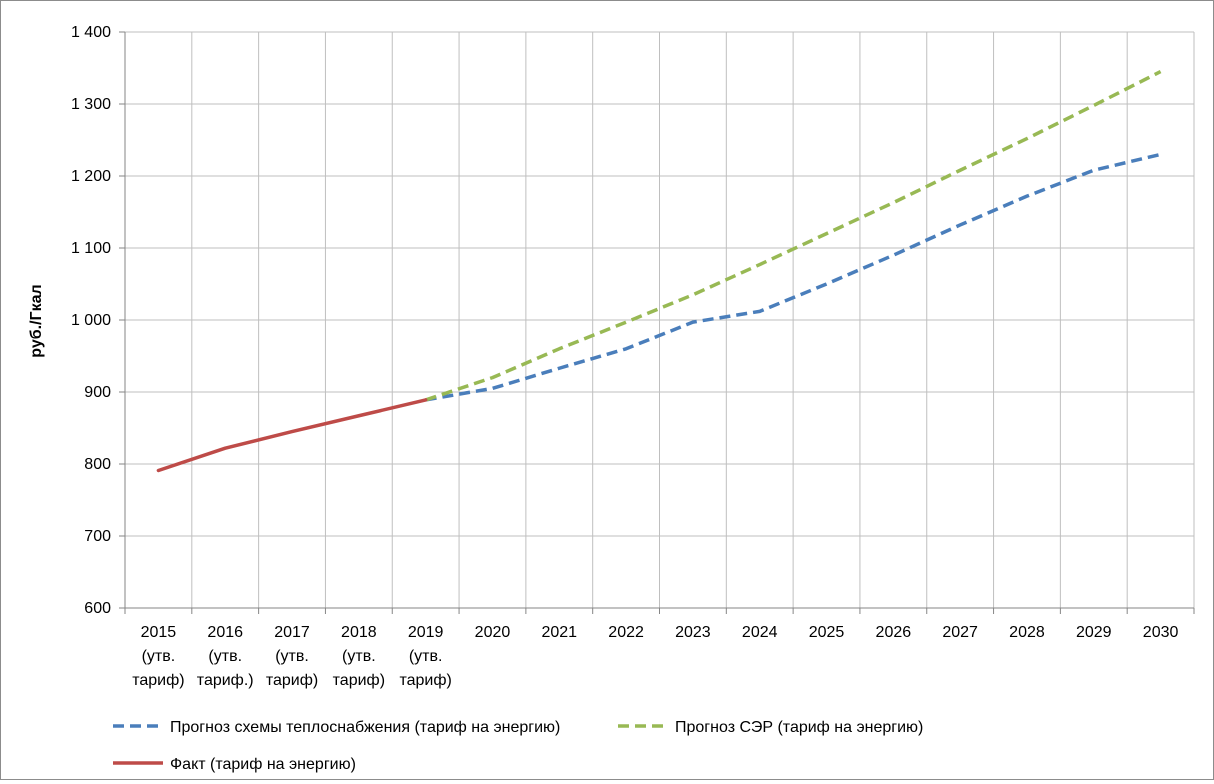  I want to click on x-tick-label: 2026, so click(894, 632).